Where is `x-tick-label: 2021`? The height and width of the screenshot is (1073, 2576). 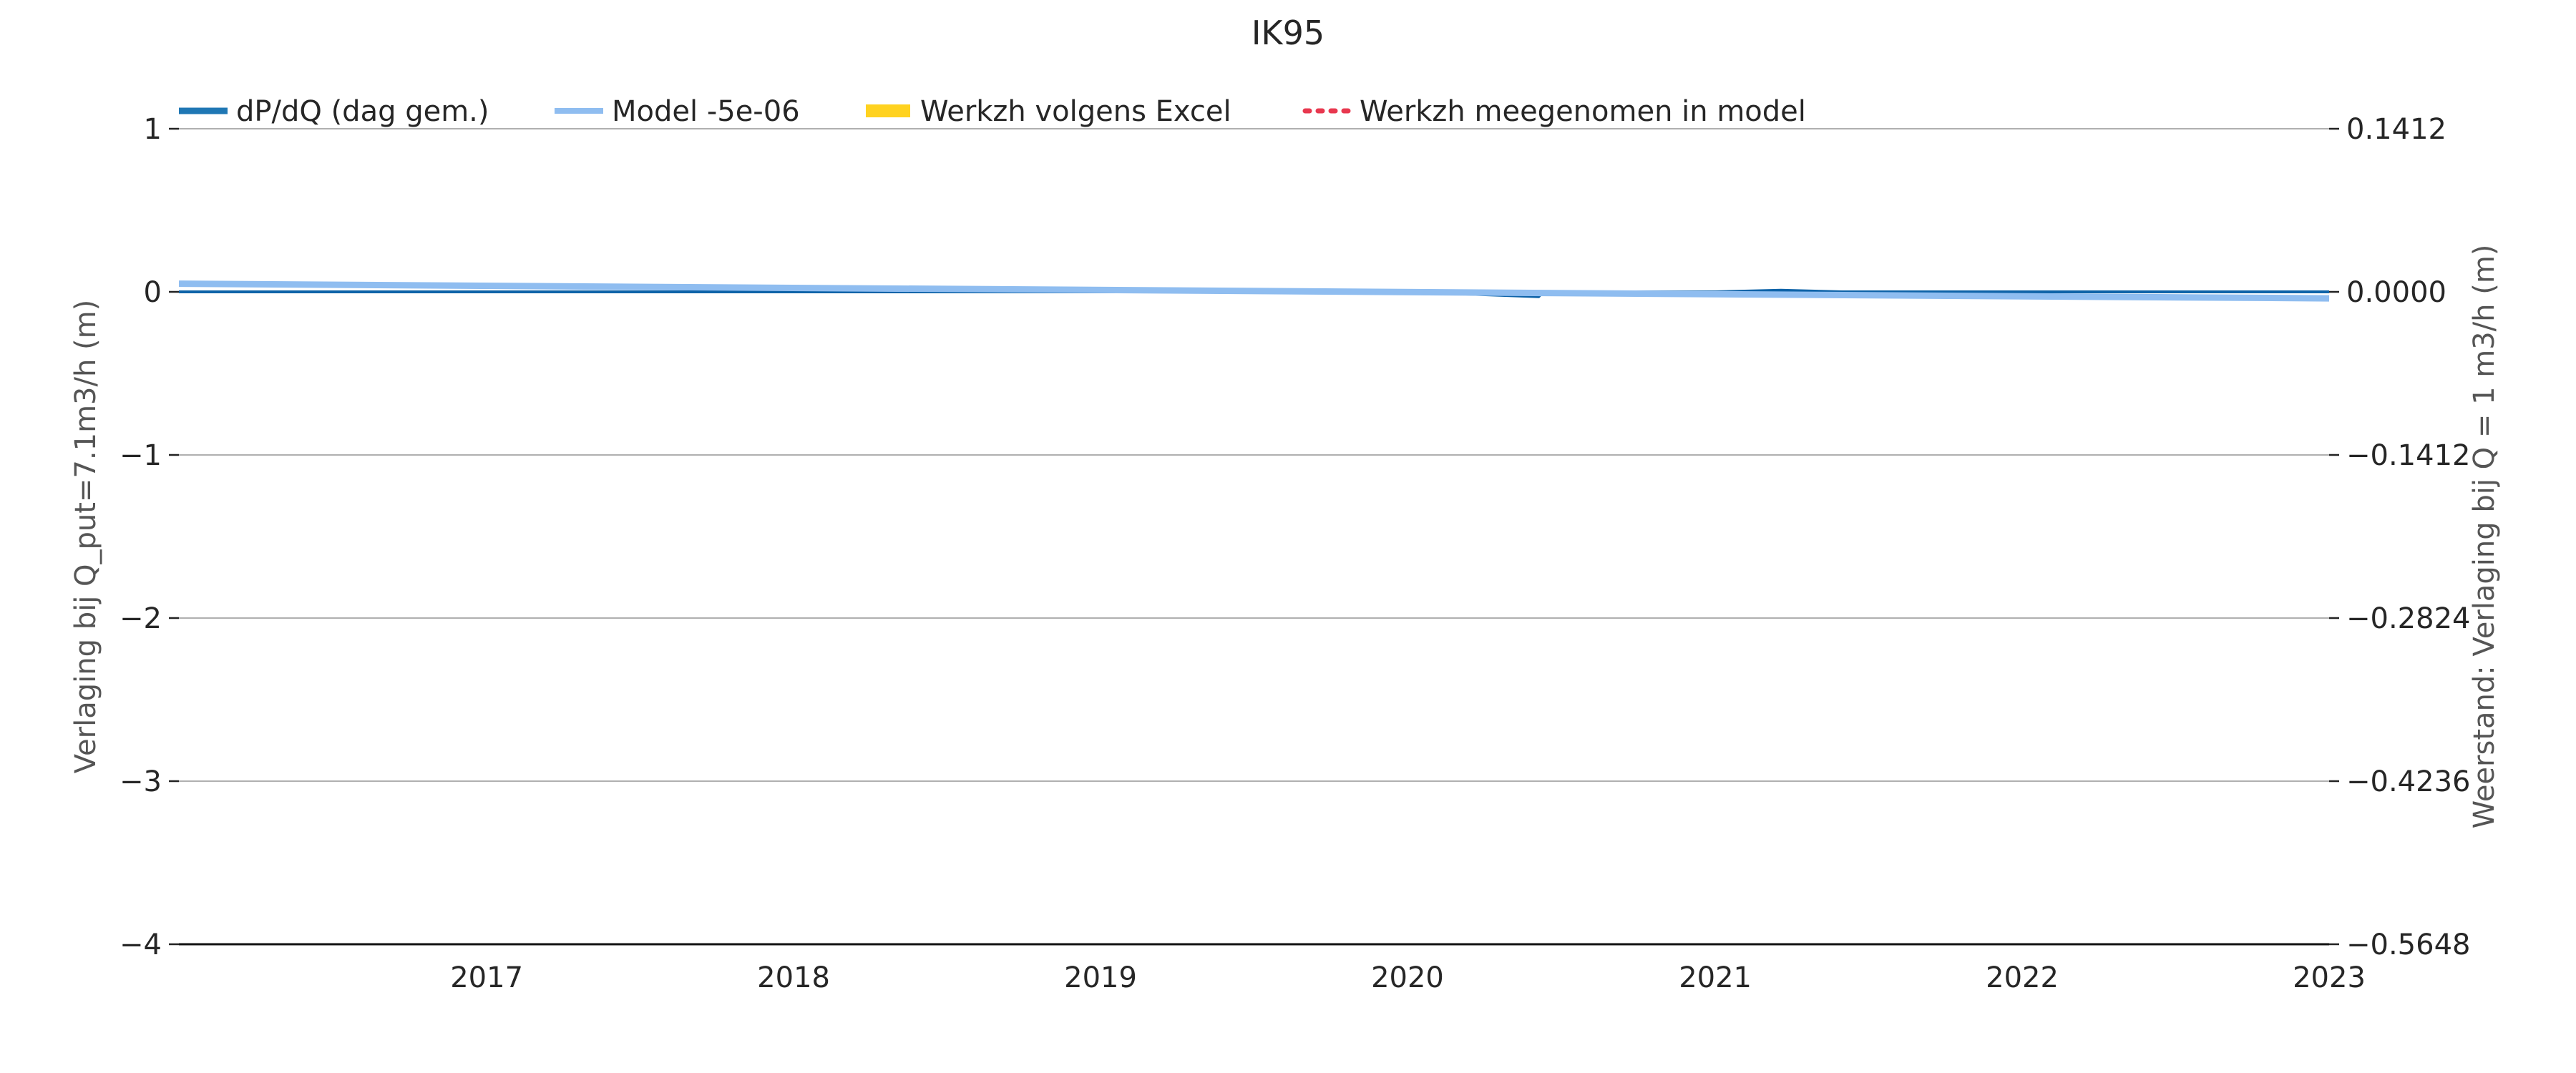 x-tick-label: 2021 is located at coordinates (1715, 977).